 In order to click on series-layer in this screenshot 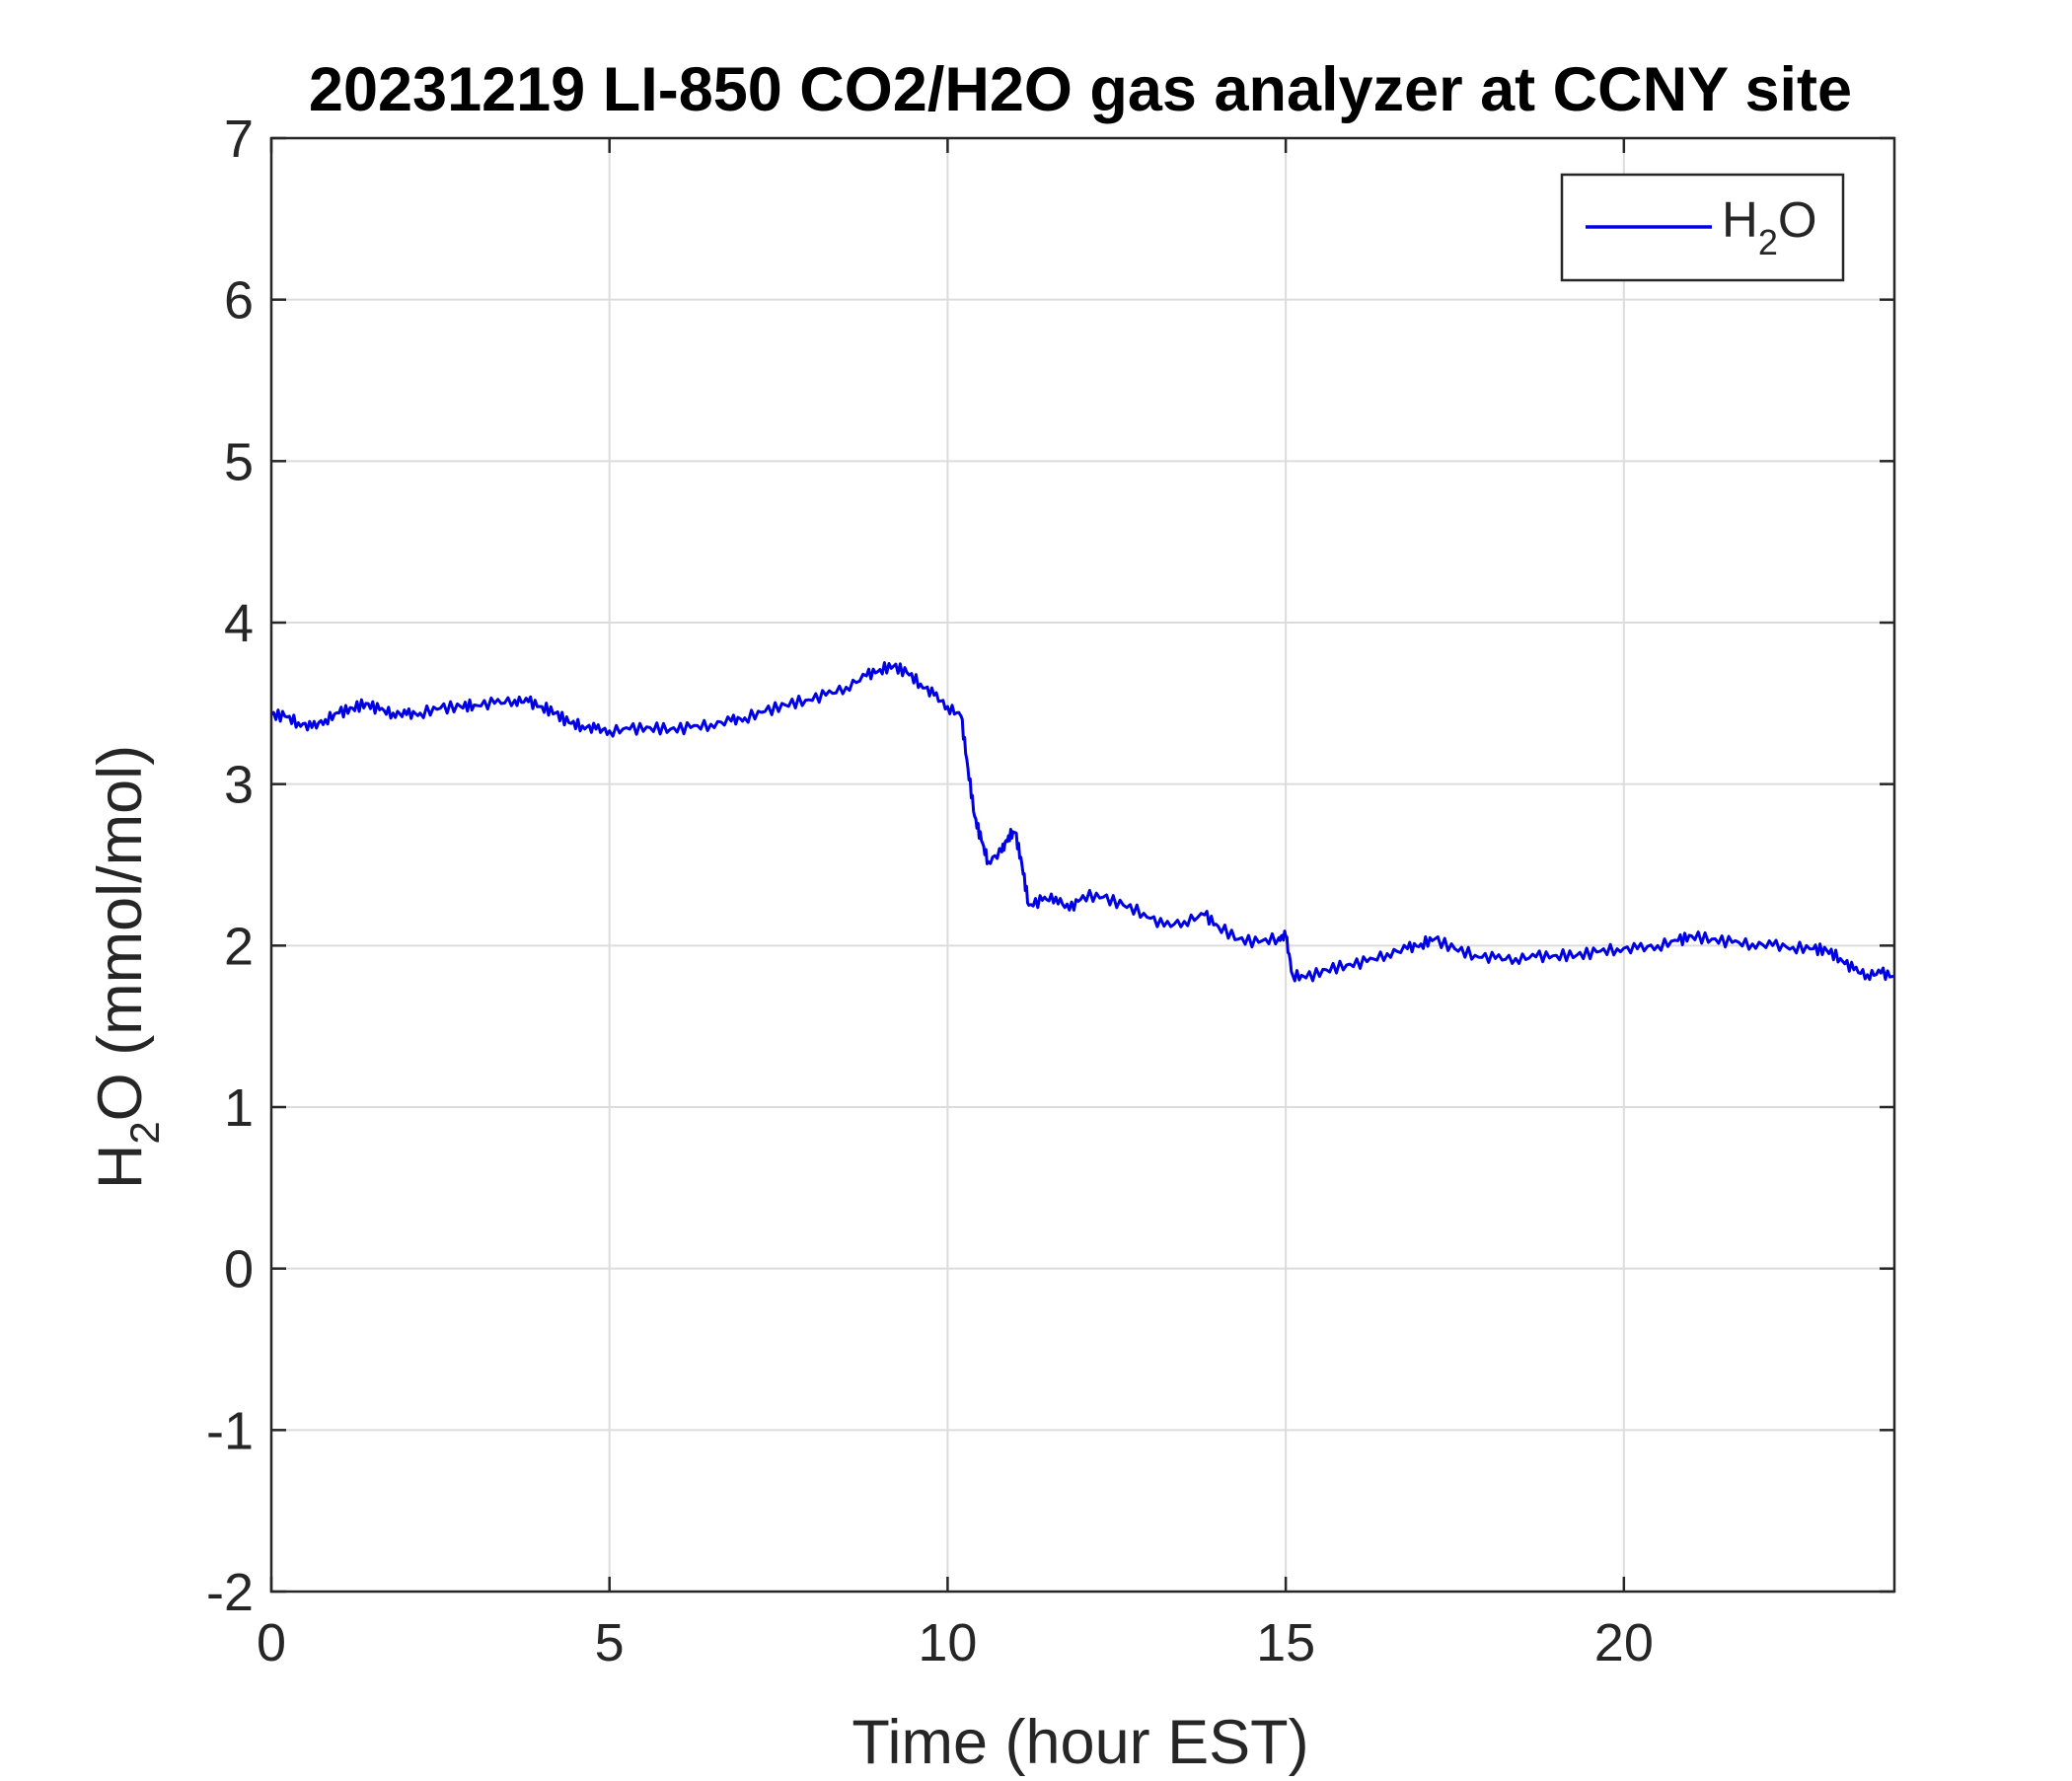, I will do `click(1082, 822)`.